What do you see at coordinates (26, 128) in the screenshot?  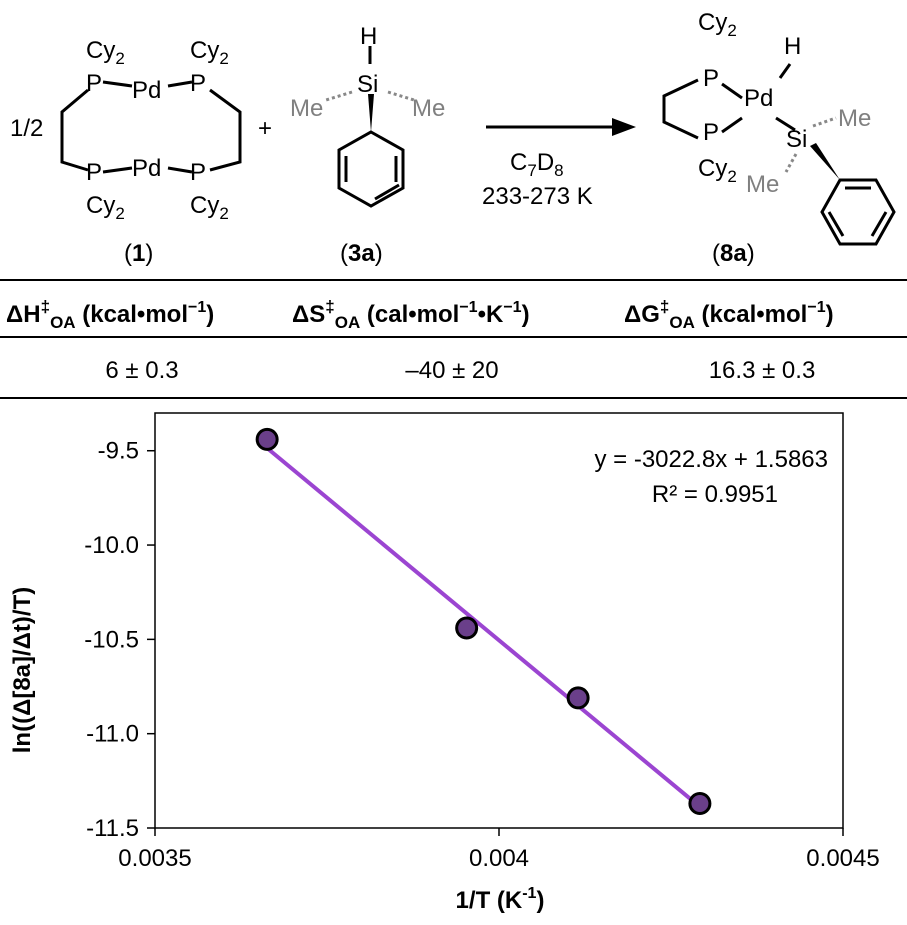 I see `coefficient: 1/2` at bounding box center [26, 128].